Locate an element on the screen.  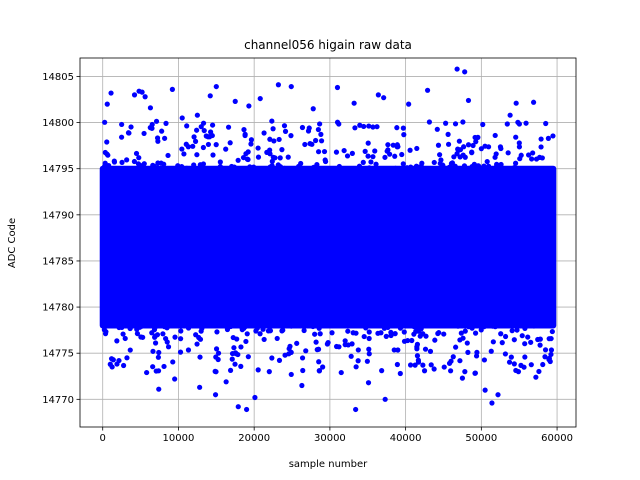
x-axis-ticks: 0 10000 20000 30000 40000 50000 60000 is located at coordinates (336, 435).